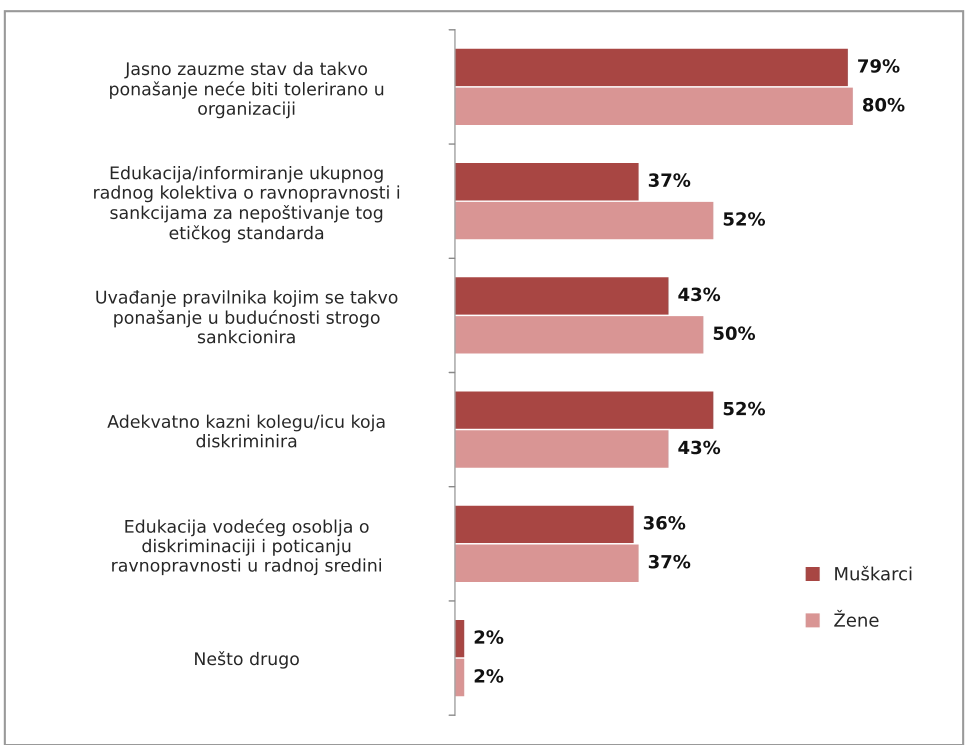 The image size is (968, 745). I want to click on data-label: 80%, so click(883, 105).